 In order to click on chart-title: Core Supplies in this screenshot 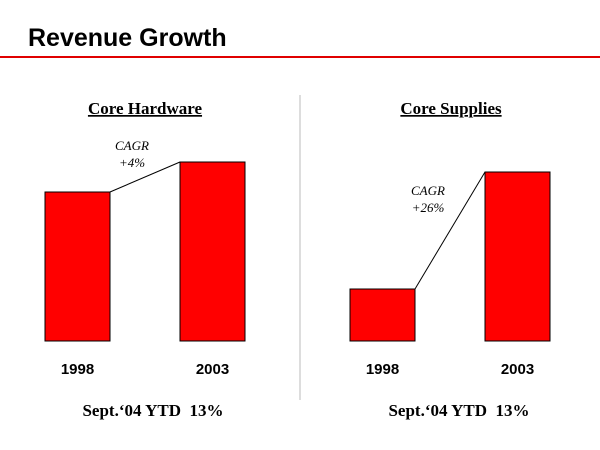, I will do `click(451, 108)`.